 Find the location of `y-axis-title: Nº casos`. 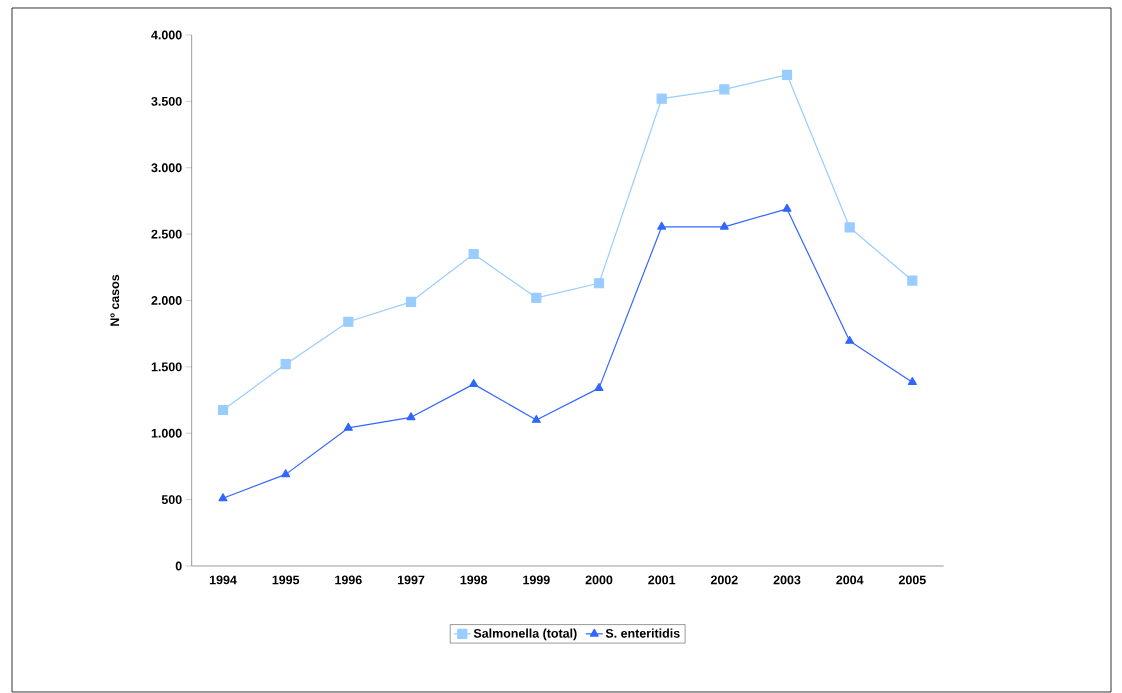

y-axis-title: Nº casos is located at coordinates (115, 300).